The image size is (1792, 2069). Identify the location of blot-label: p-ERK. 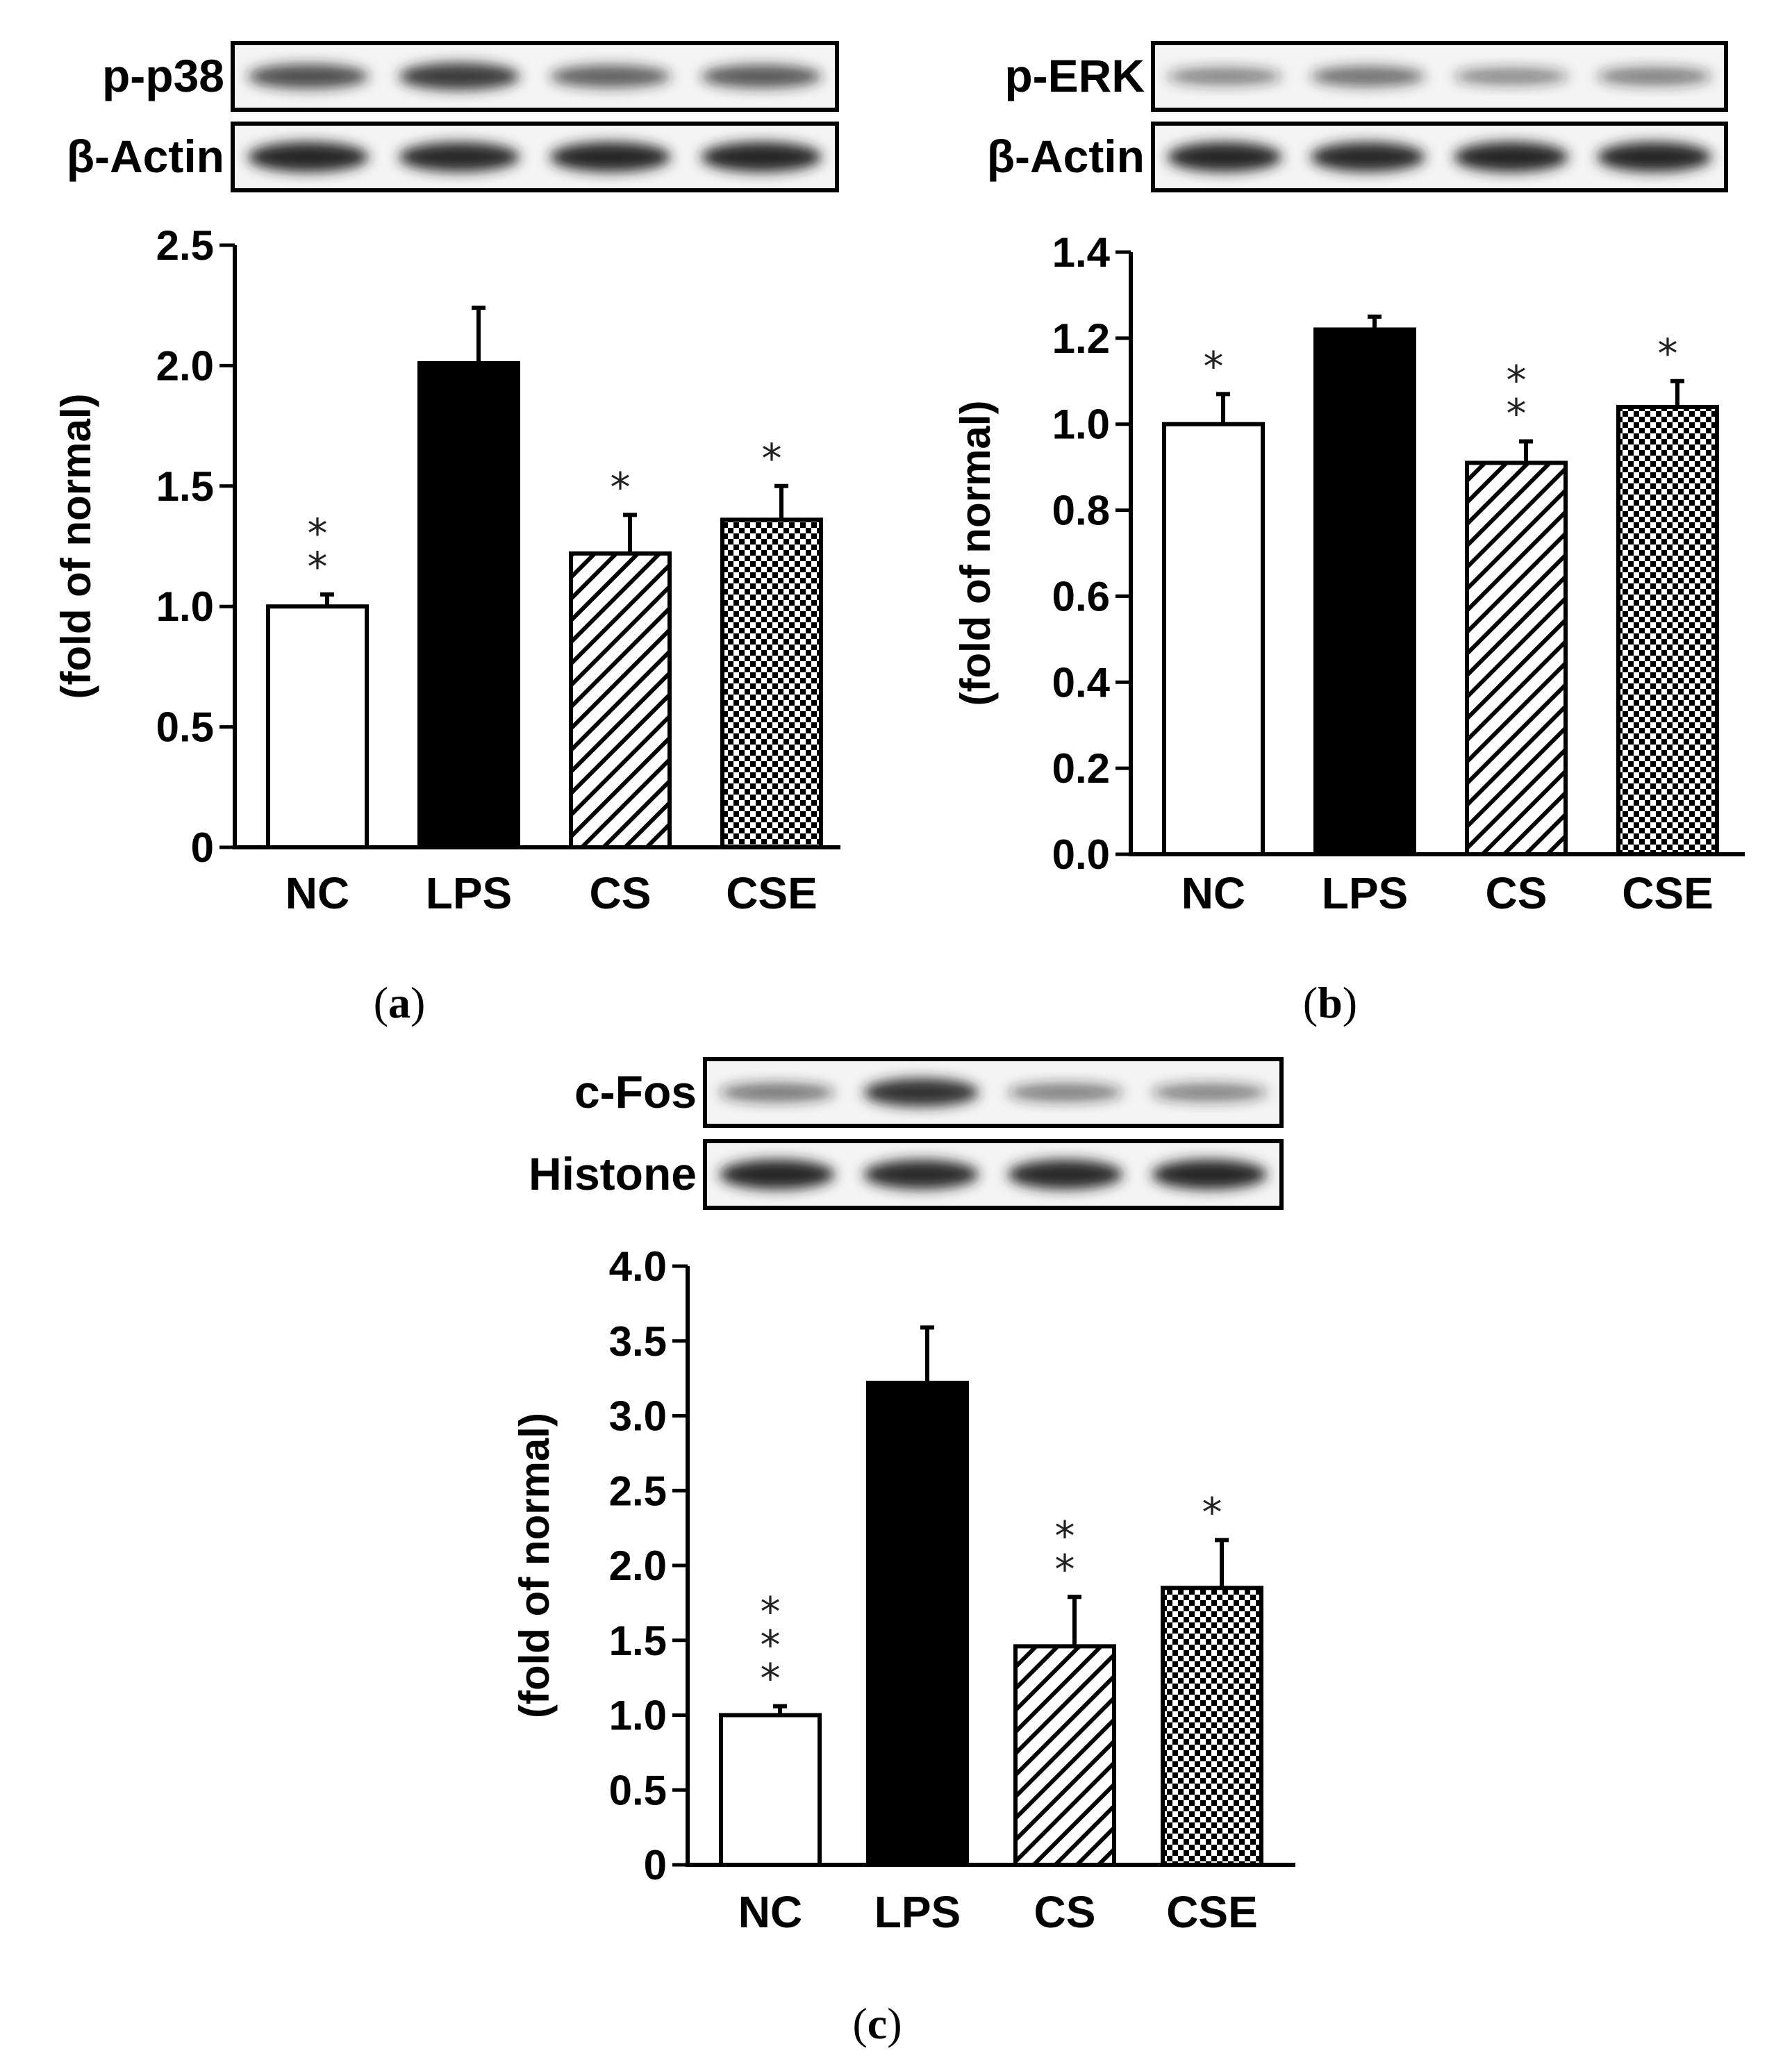
(1074, 75).